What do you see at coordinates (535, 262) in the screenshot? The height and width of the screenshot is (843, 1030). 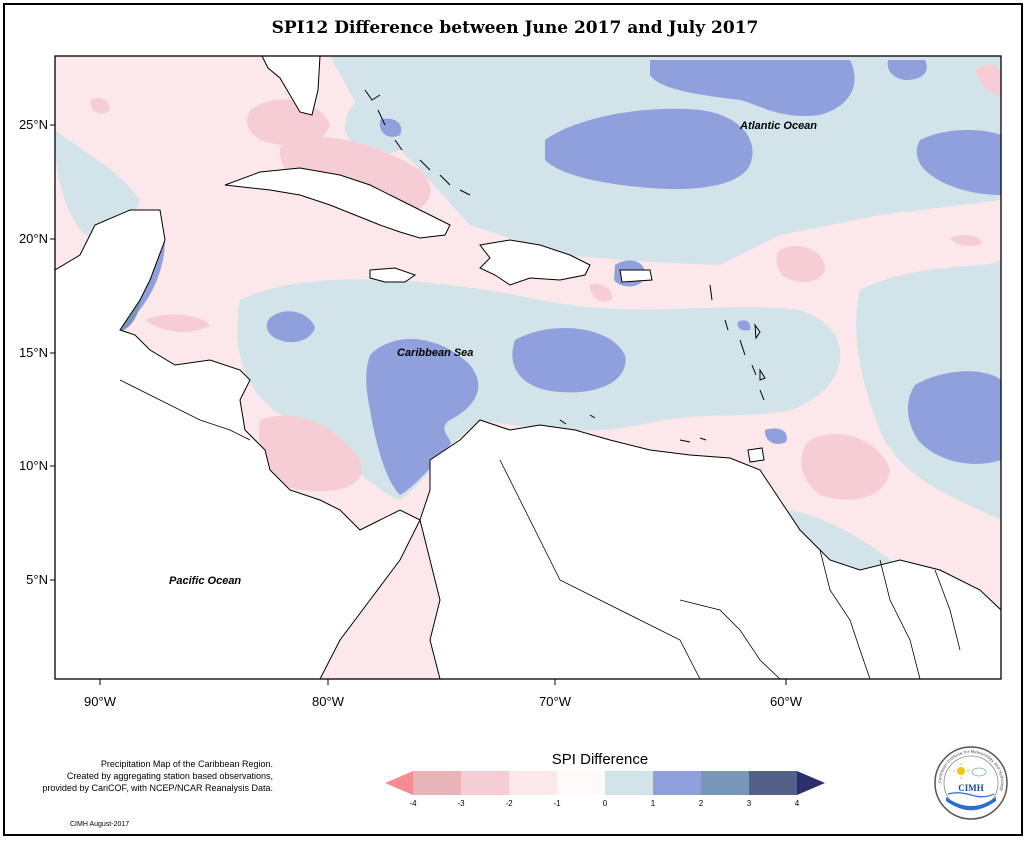 I see `hispaniola` at bounding box center [535, 262].